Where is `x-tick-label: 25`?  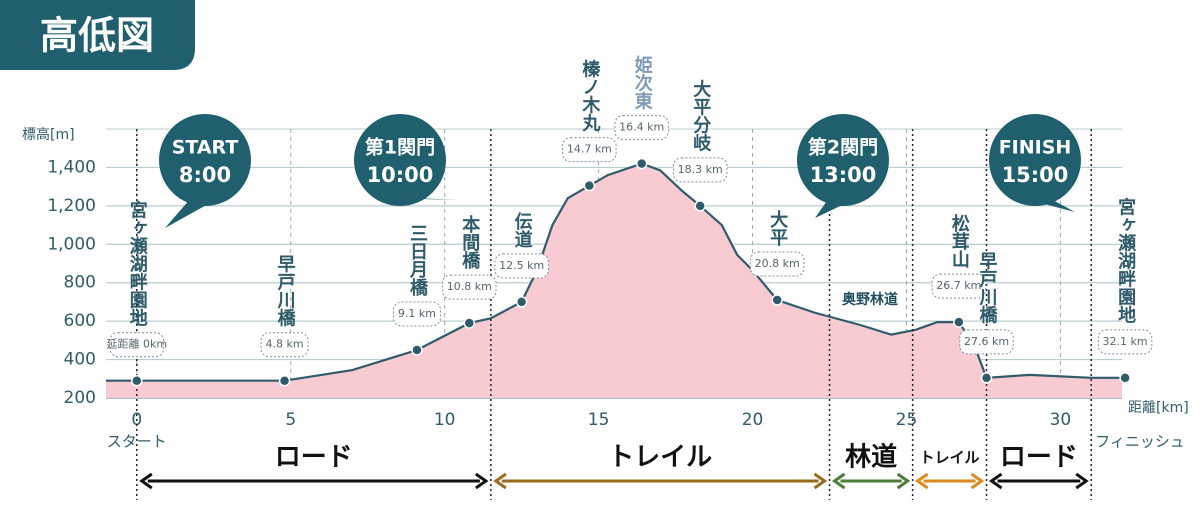
x-tick-label: 25 is located at coordinates (907, 420).